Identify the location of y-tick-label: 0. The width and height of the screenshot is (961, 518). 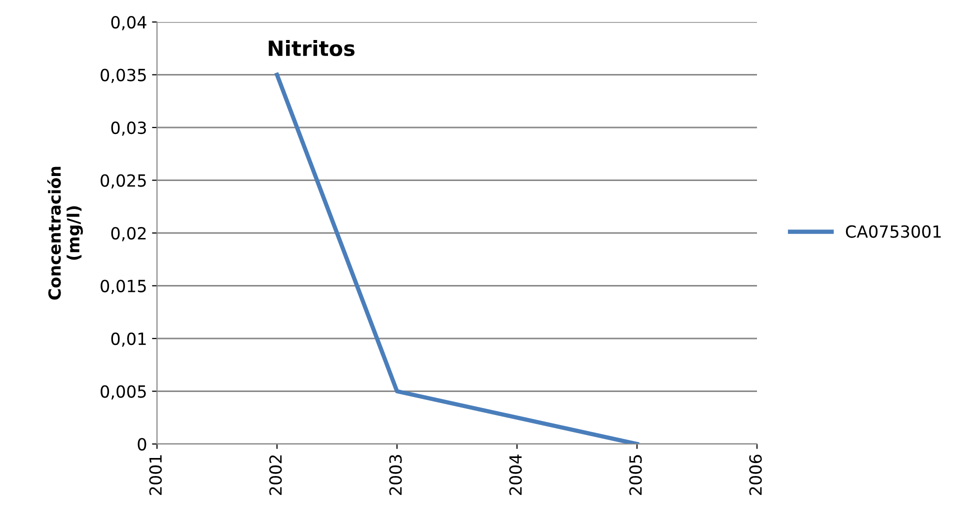
(142, 444).